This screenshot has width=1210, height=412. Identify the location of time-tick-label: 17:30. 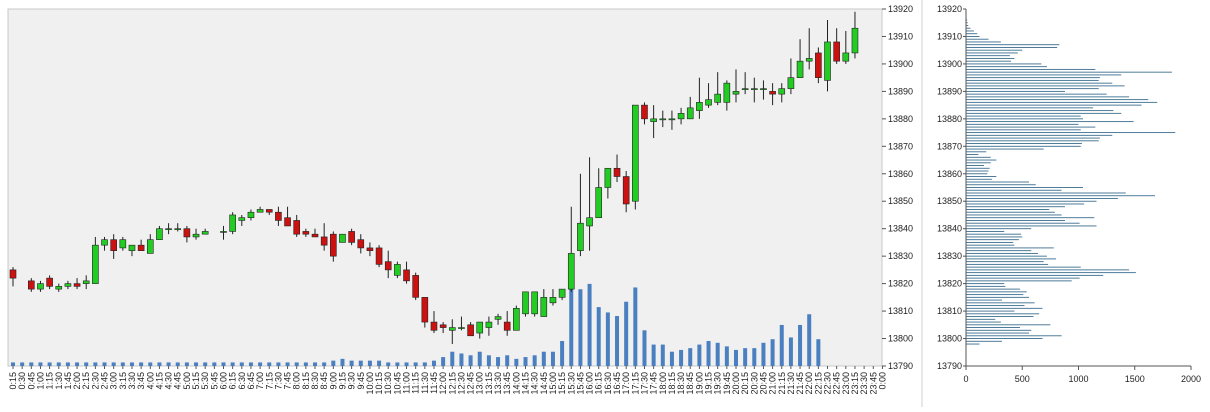
(644, 383).